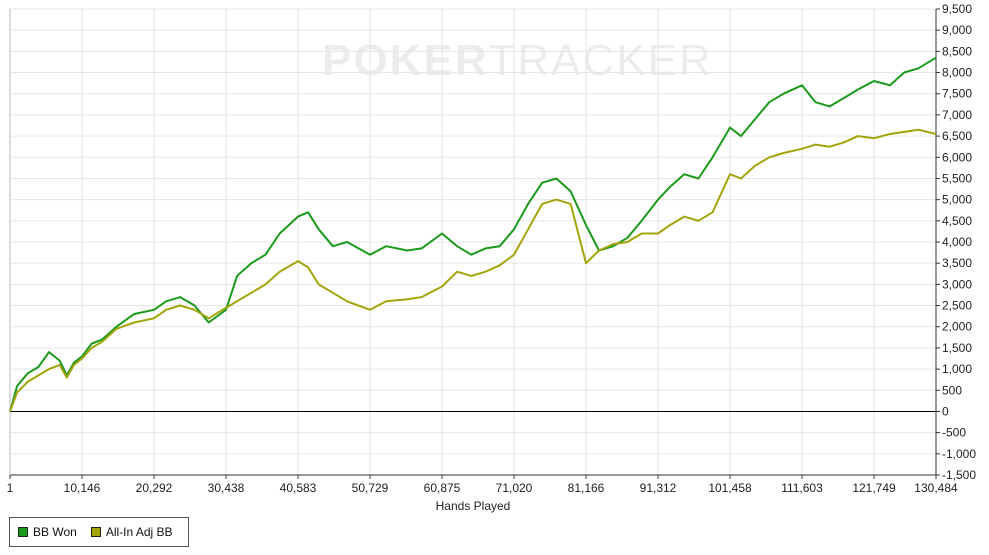 The image size is (989, 555). I want to click on y-tick-label-21: 9,000, so click(957, 30).